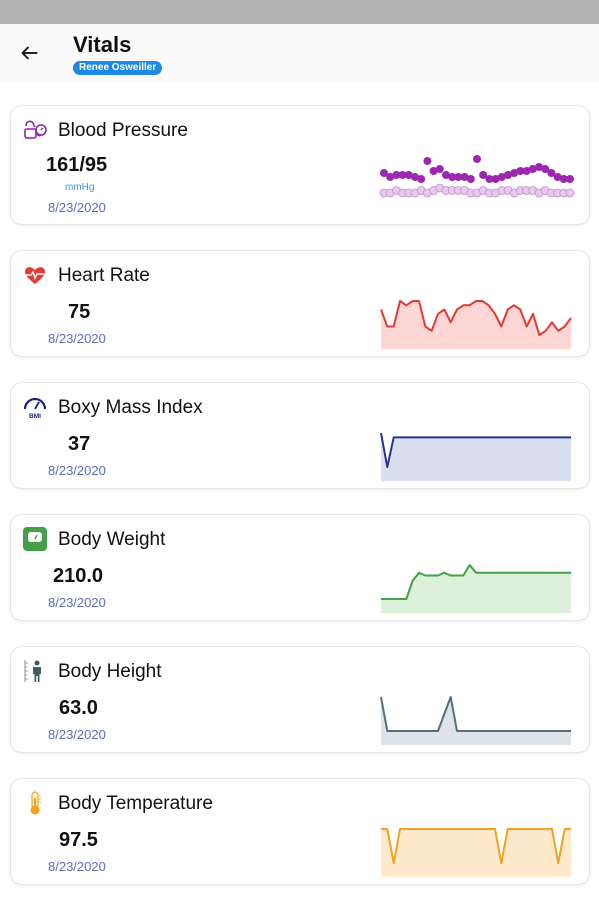  I want to click on bmi-sparkline, so click(475, 456).